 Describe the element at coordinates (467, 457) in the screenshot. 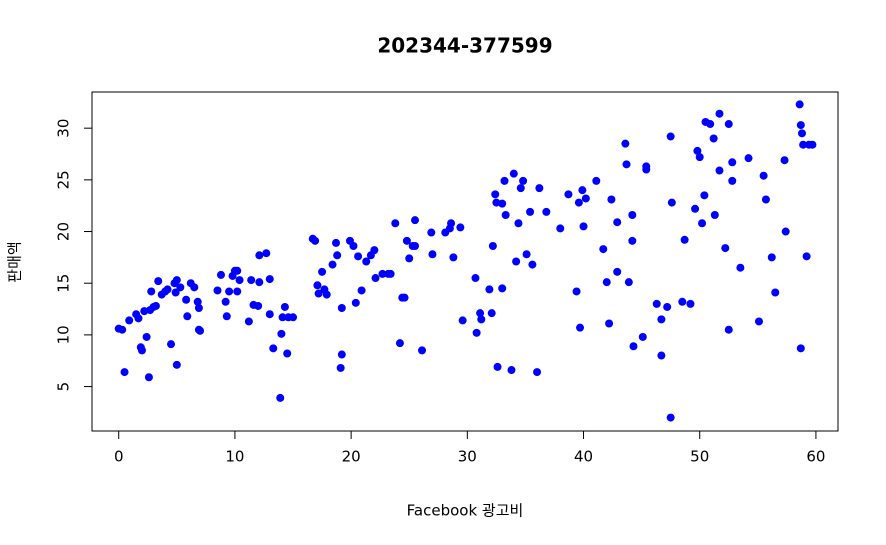

I see `x-tick-label: 30` at that location.